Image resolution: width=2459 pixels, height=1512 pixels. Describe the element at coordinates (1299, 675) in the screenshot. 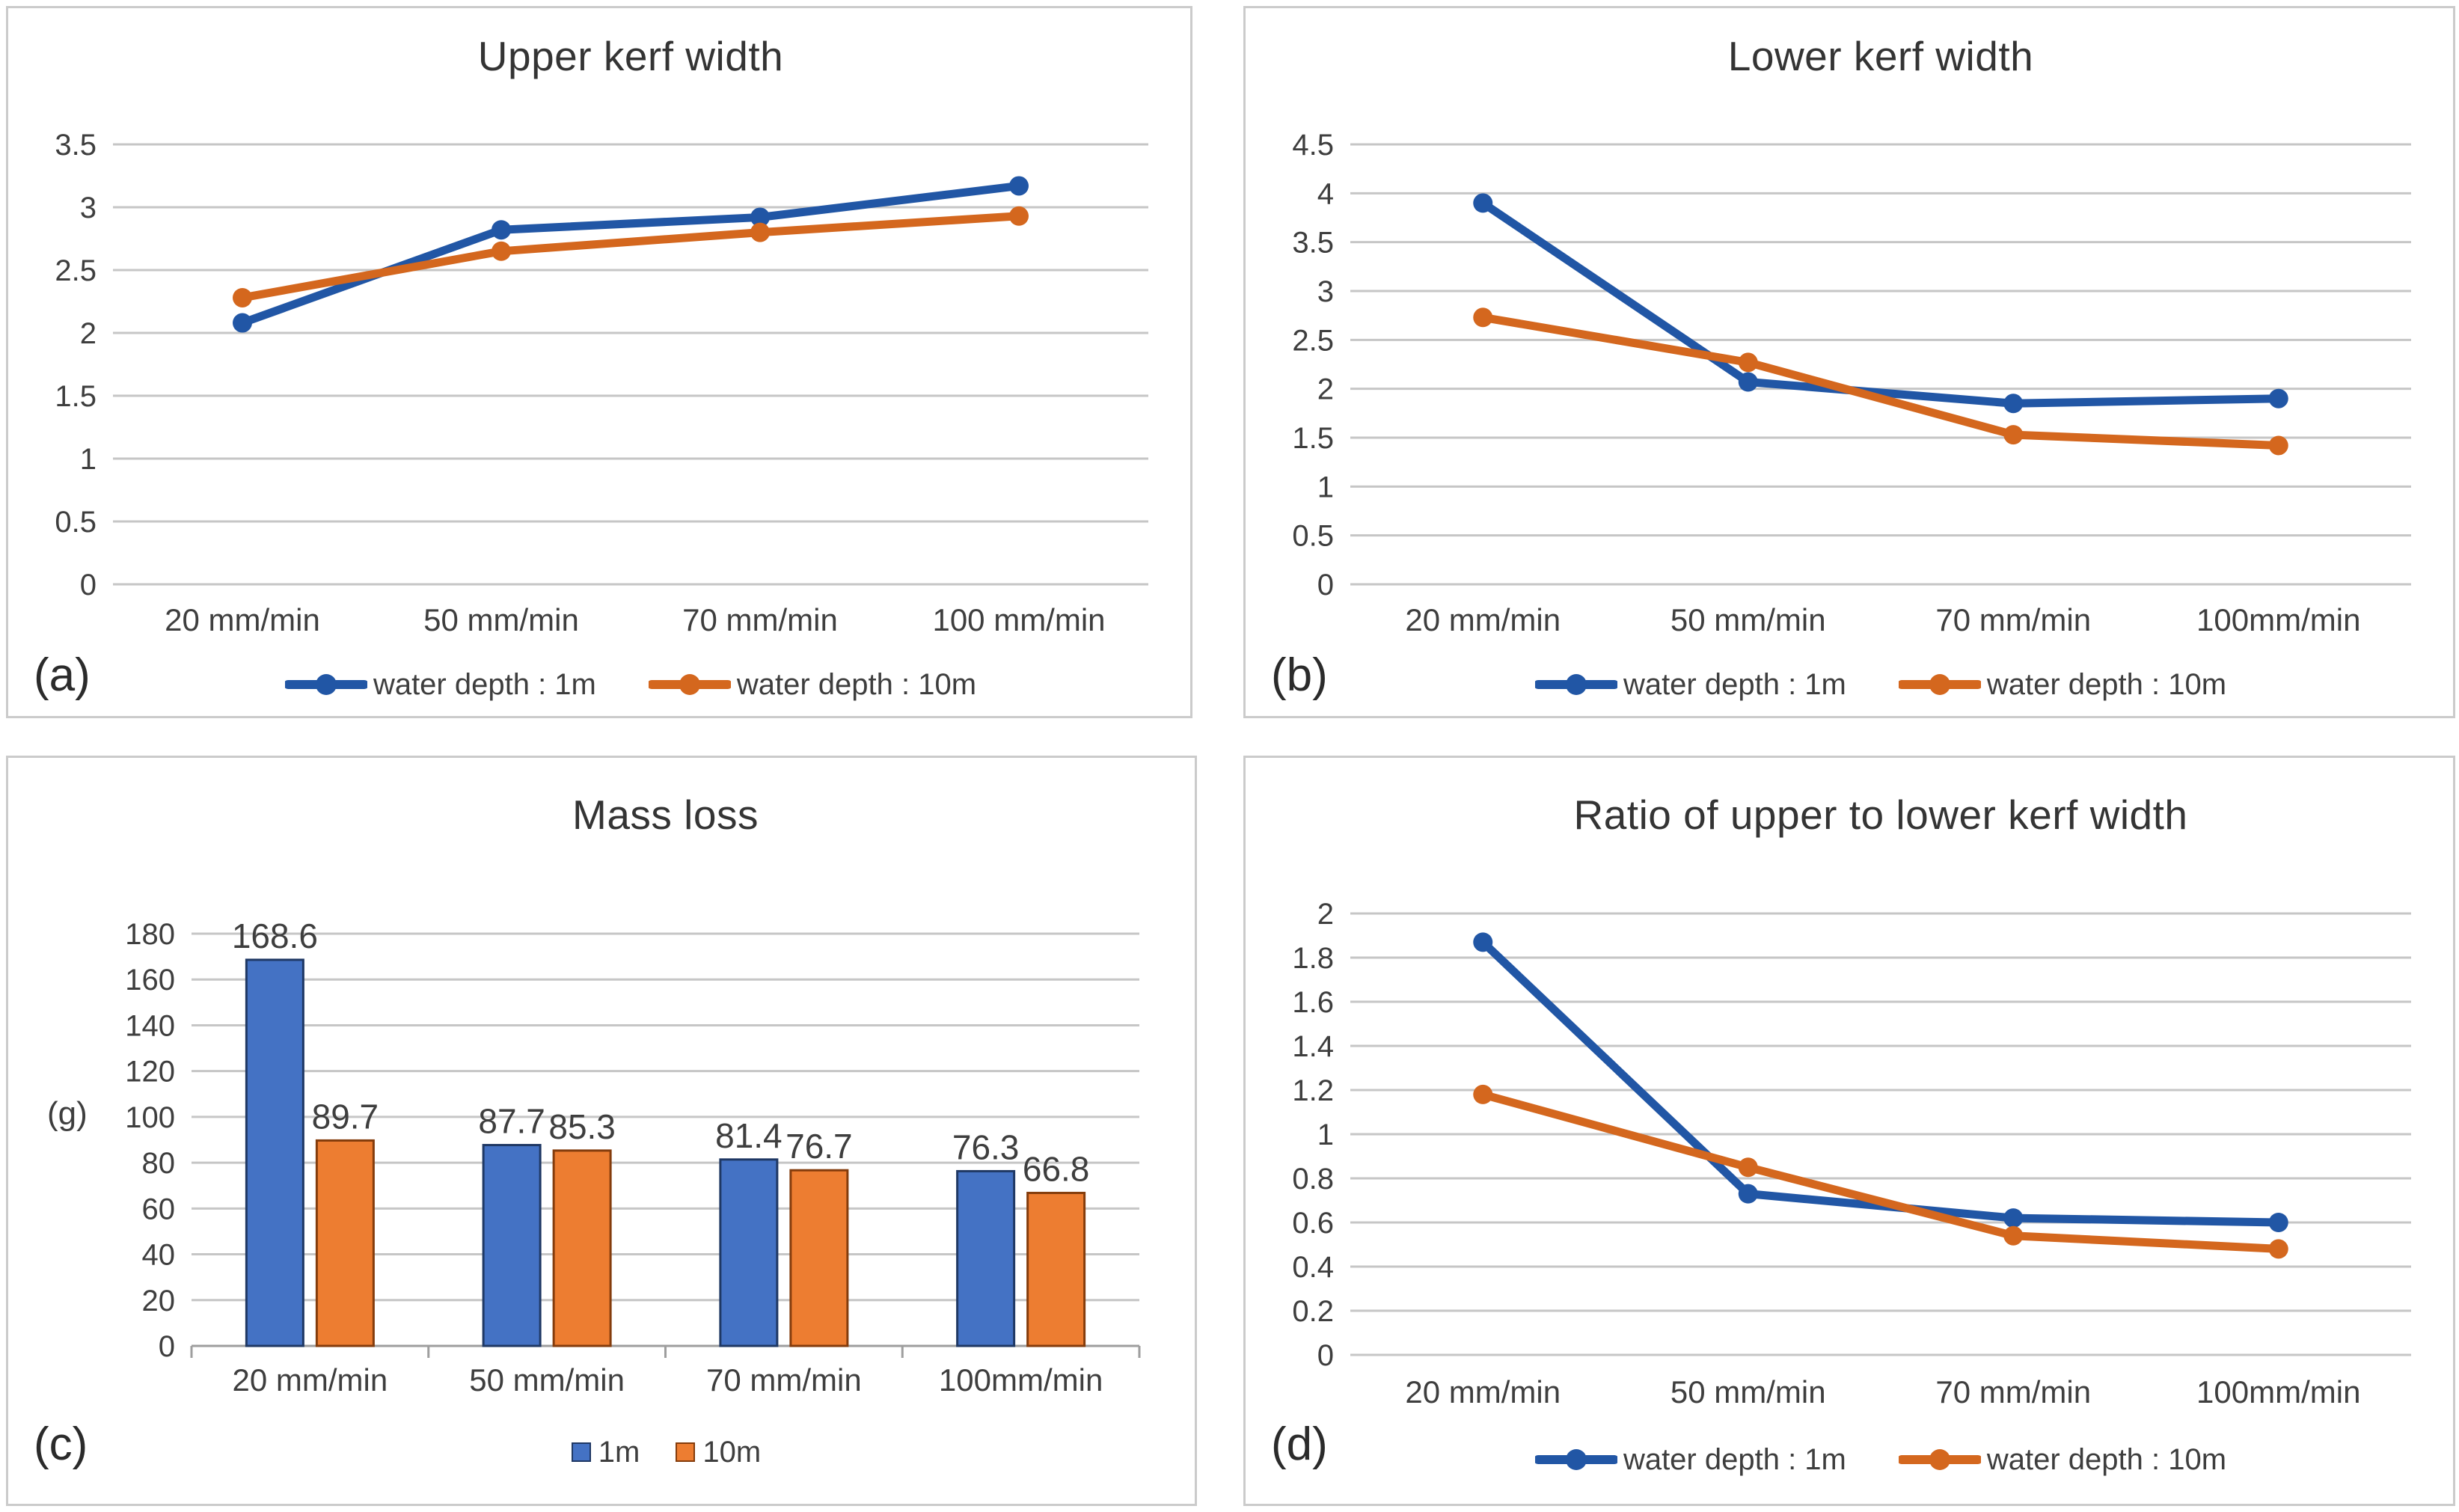

I see `panel-label-b: (b)` at that location.